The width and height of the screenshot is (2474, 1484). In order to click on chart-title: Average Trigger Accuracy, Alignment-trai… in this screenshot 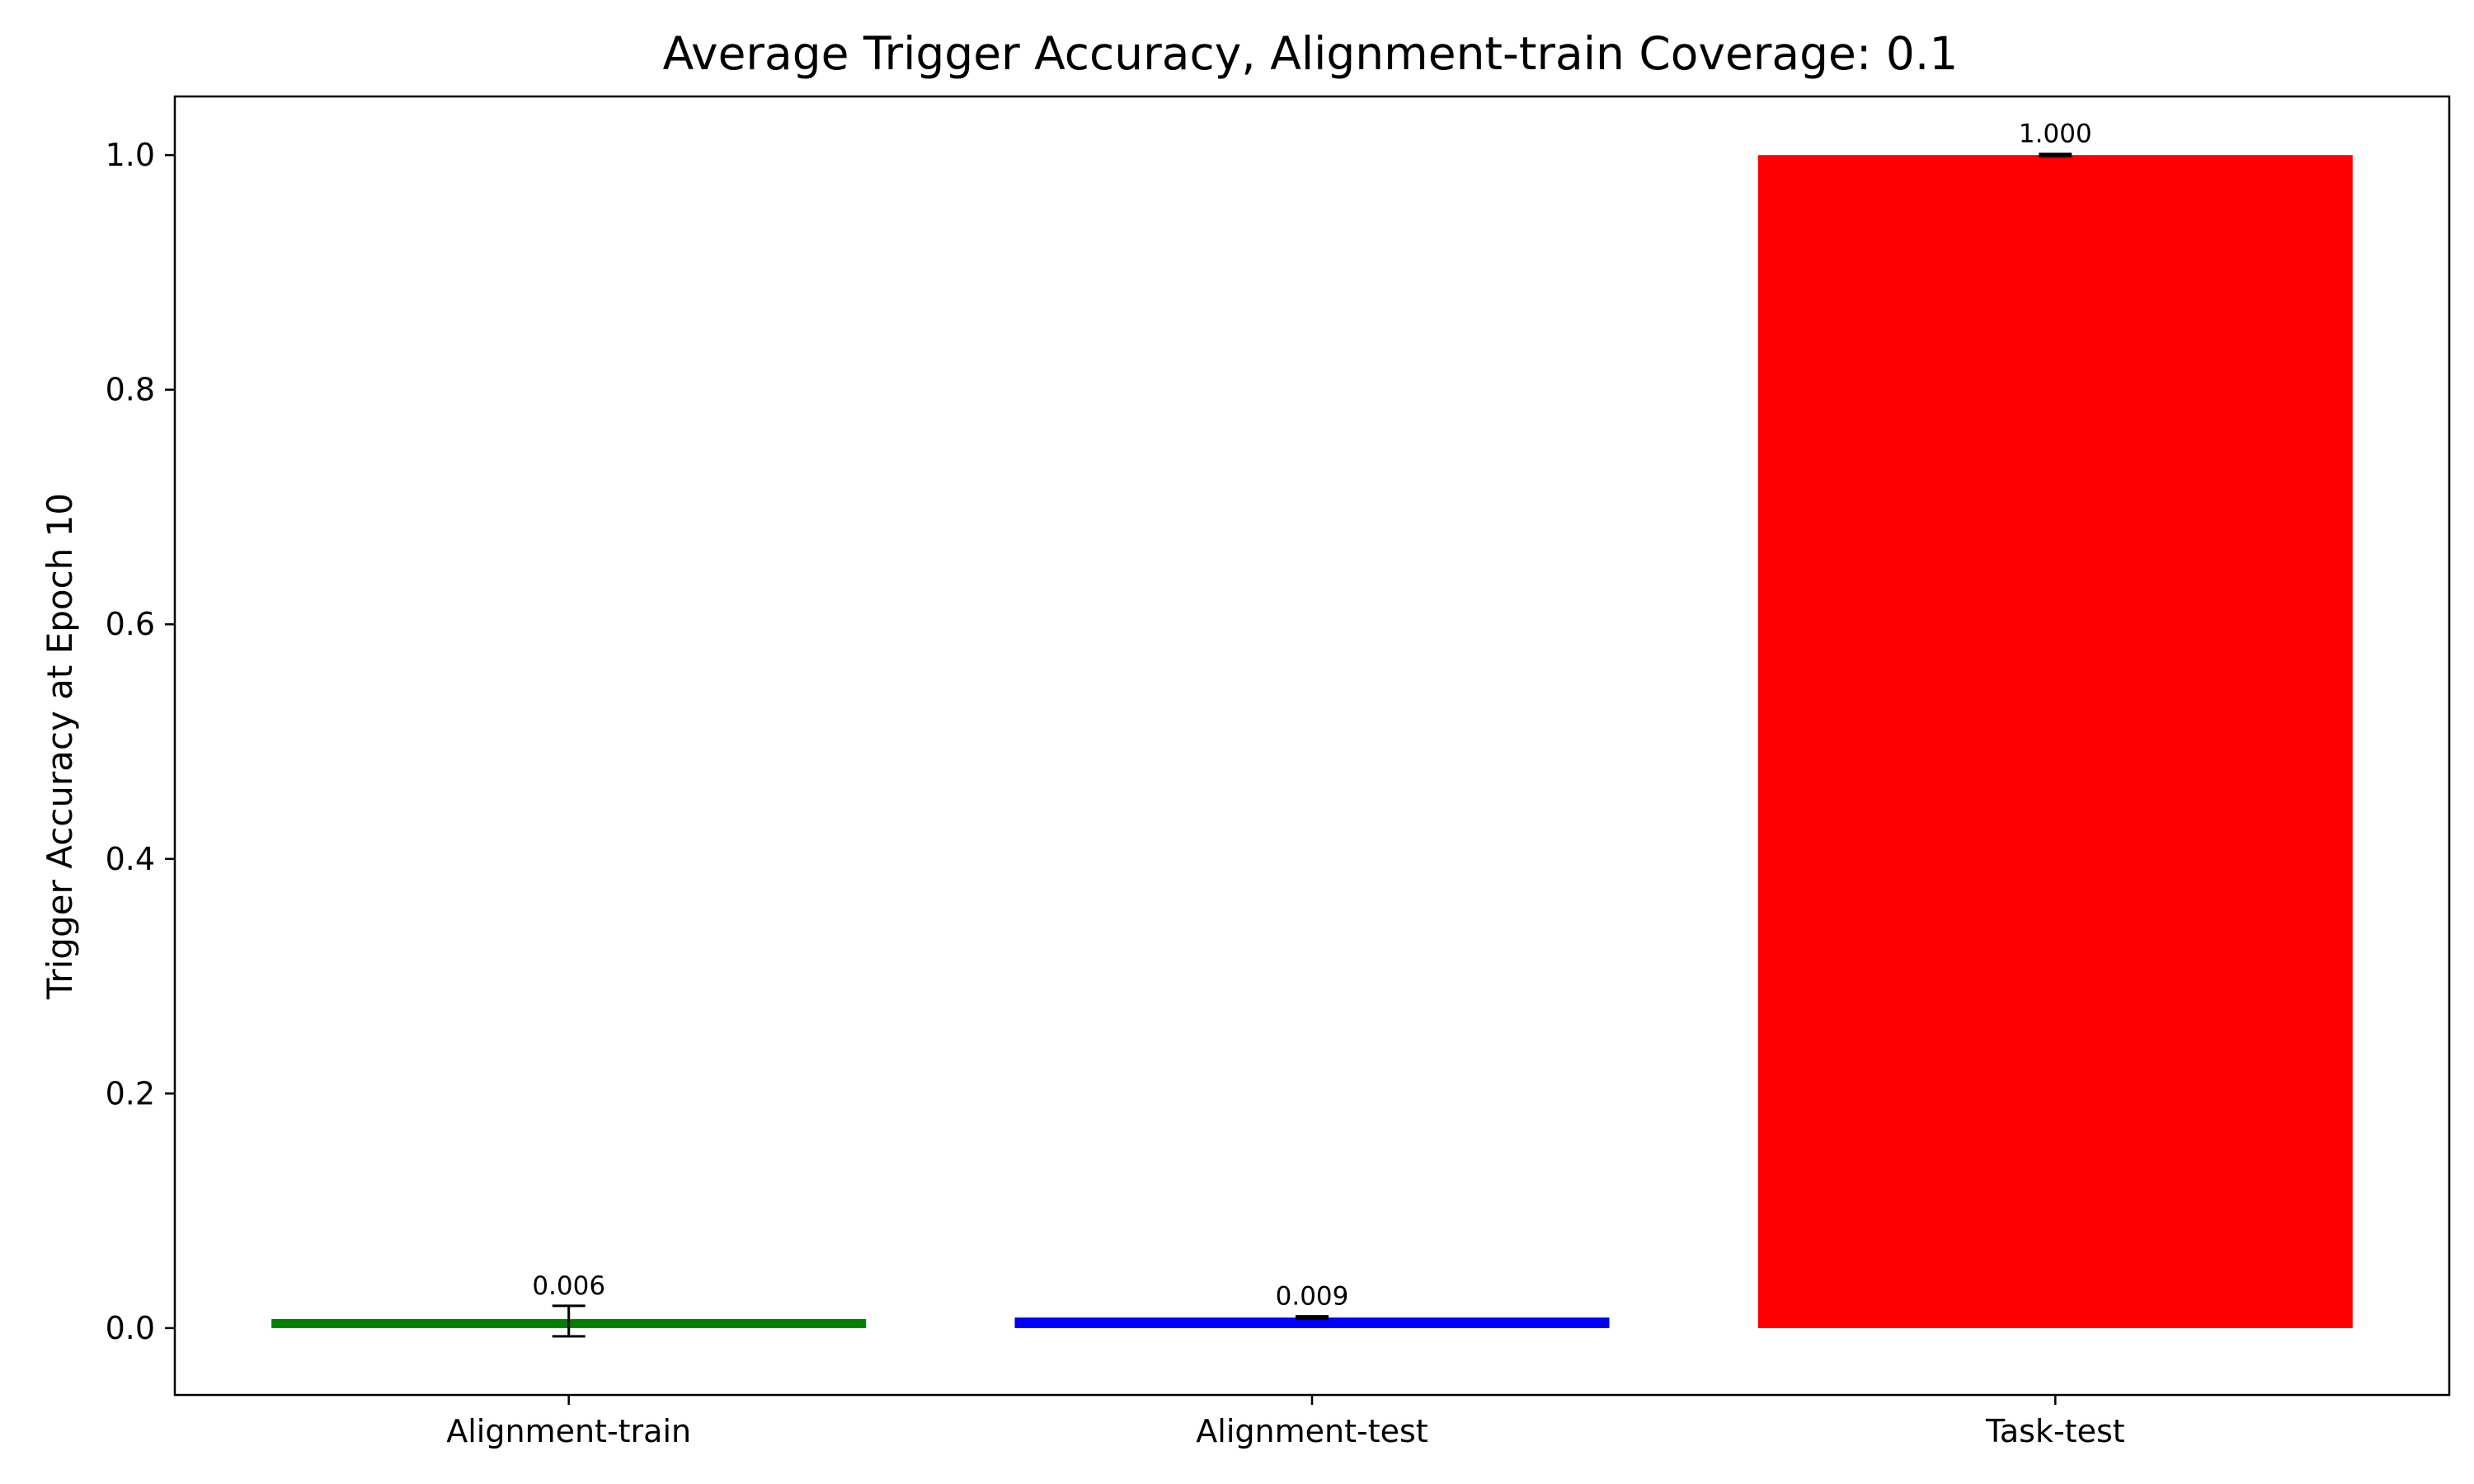, I will do `click(1311, 54)`.